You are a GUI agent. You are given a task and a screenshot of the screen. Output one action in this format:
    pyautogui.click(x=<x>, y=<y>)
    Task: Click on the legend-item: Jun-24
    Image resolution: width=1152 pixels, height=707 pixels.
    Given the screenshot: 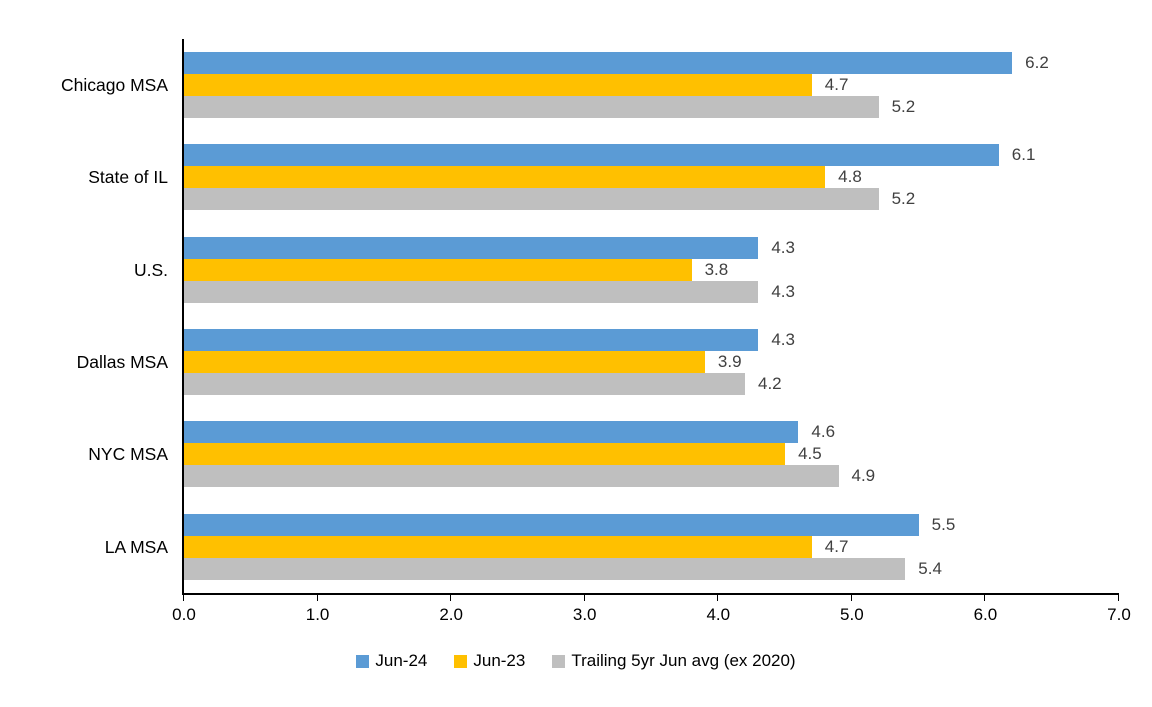 What is the action you would take?
    pyautogui.click(x=391, y=661)
    